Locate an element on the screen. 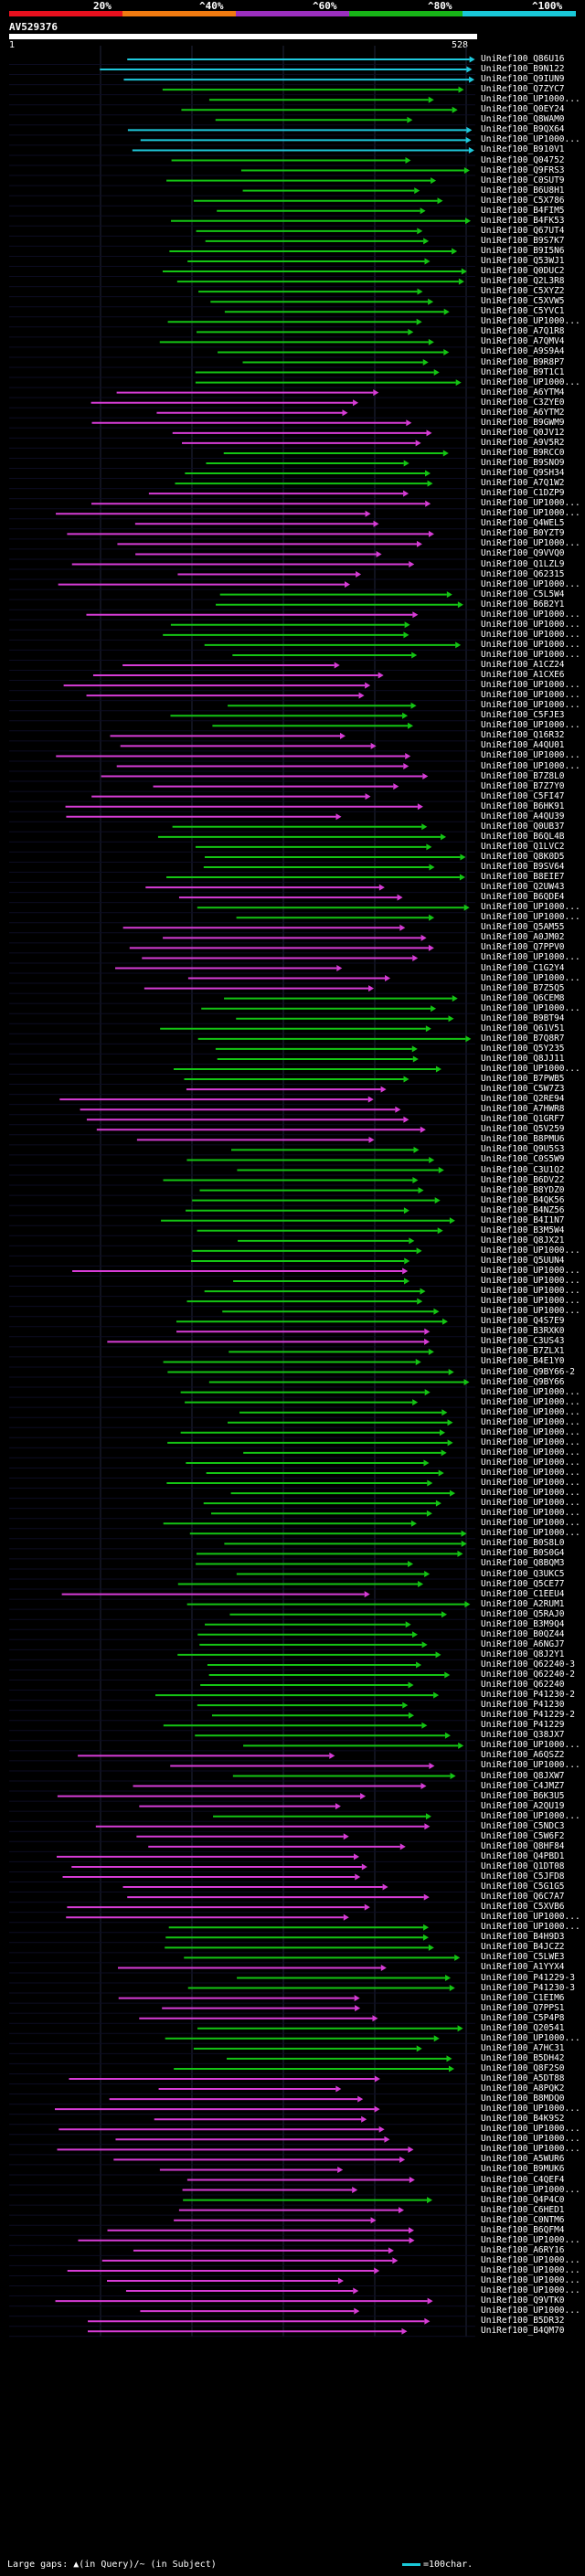  hit-label: UniRef100_Q53WJ1 is located at coordinates (523, 261).